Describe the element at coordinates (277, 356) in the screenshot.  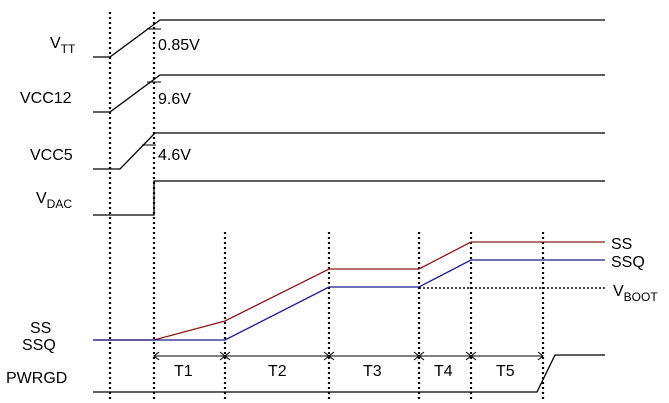
I see `interval-arrow-t2` at that location.